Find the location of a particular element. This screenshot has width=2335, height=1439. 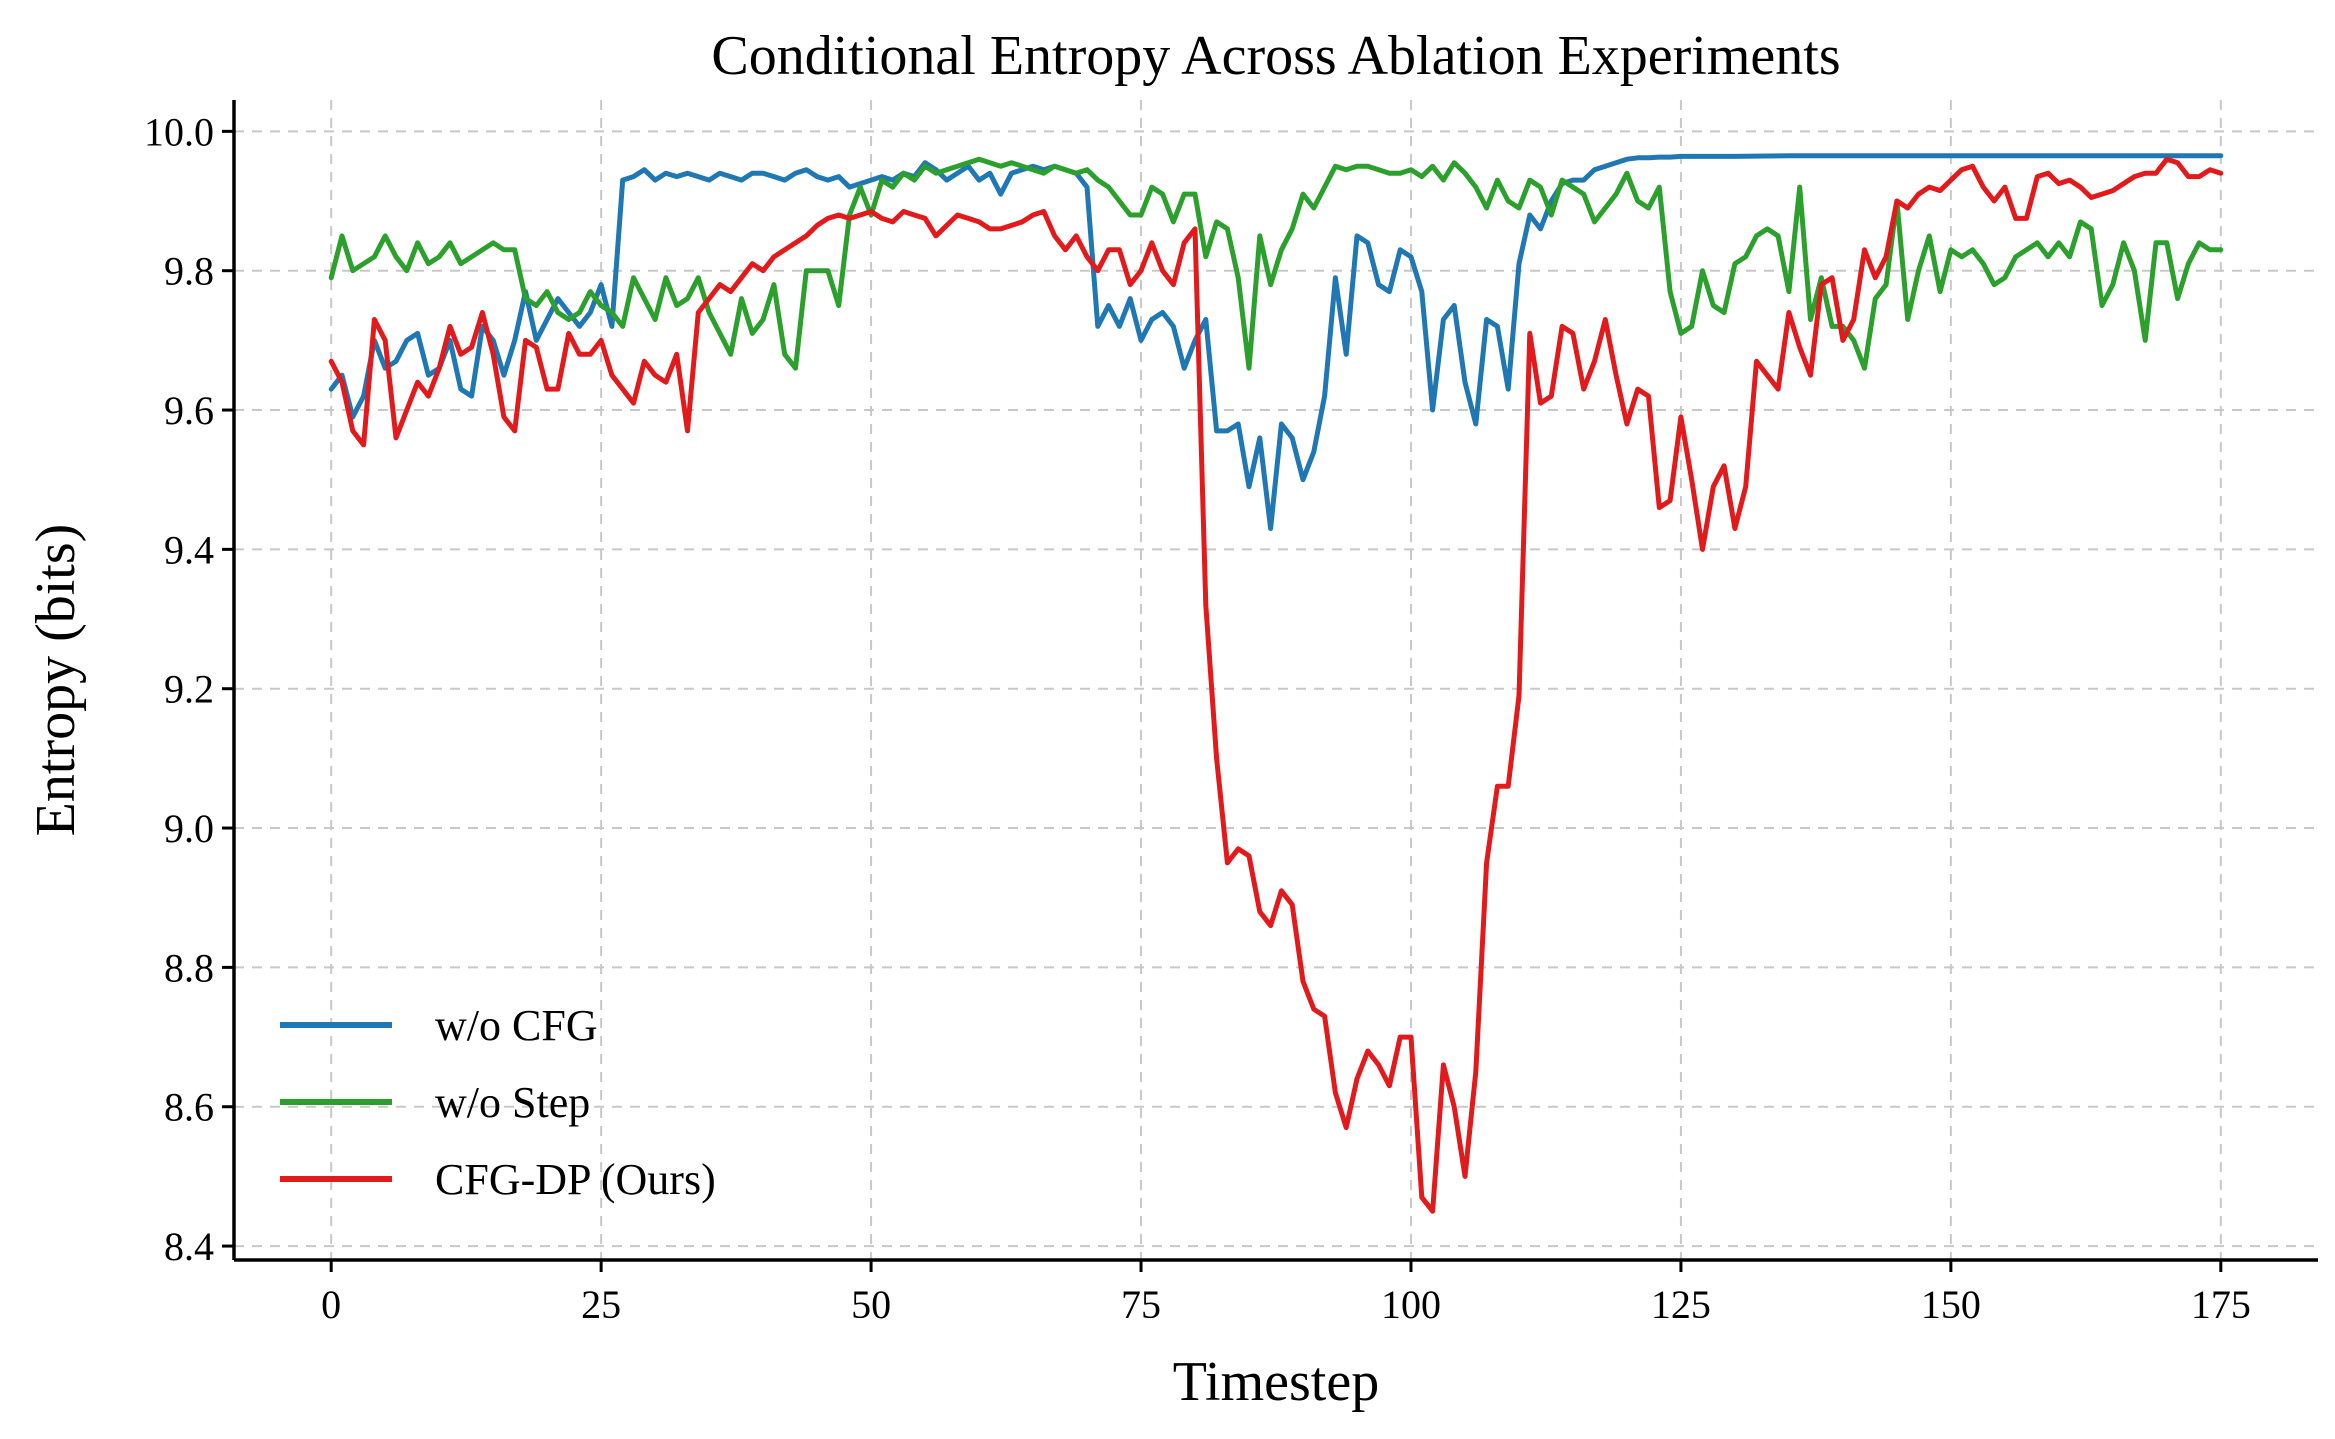

x-tick-label: 0 is located at coordinates (331, 1304).